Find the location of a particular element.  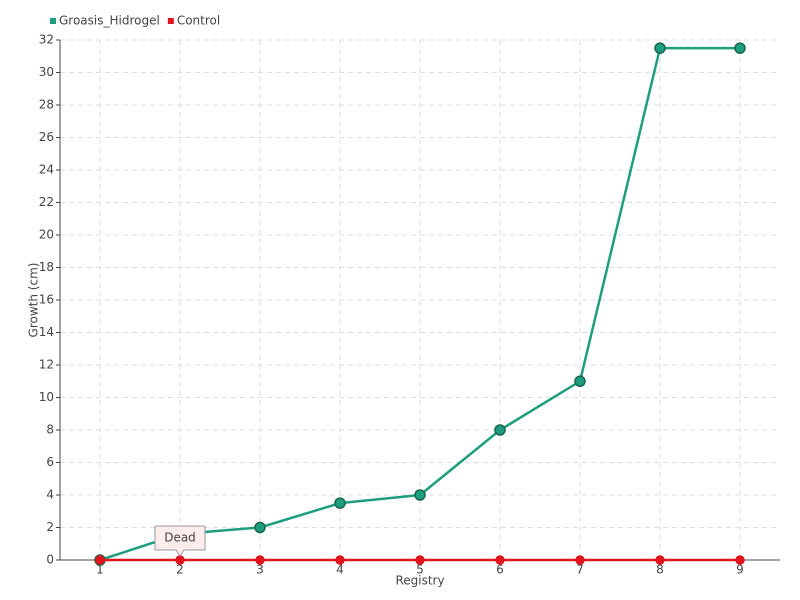

x-tick-label: 1 is located at coordinates (100, 570).